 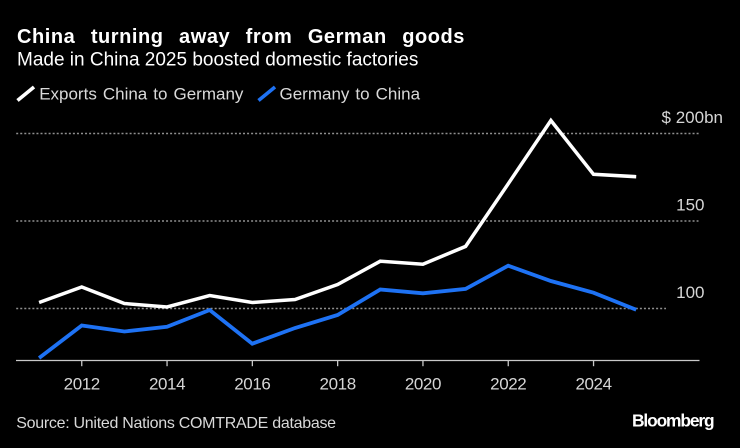 I want to click on svg-text: 2018, so click(x=338, y=384).